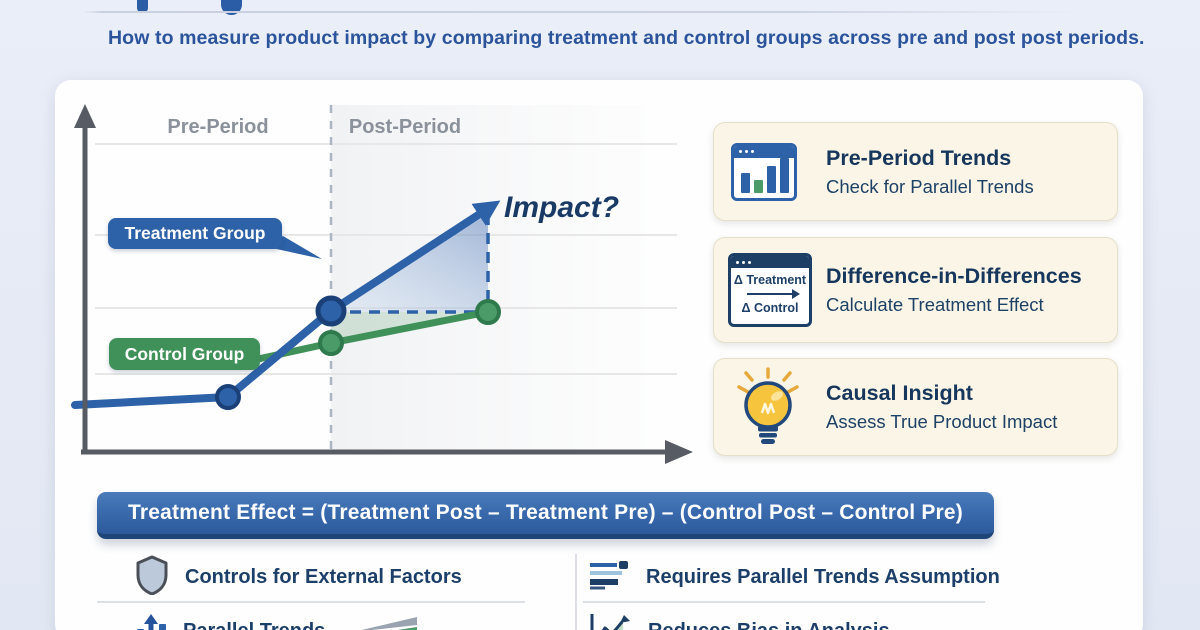 The image size is (1200, 630). What do you see at coordinates (195, 233) in the screenshot?
I see `treatment-group-badge: Treatment Group` at bounding box center [195, 233].